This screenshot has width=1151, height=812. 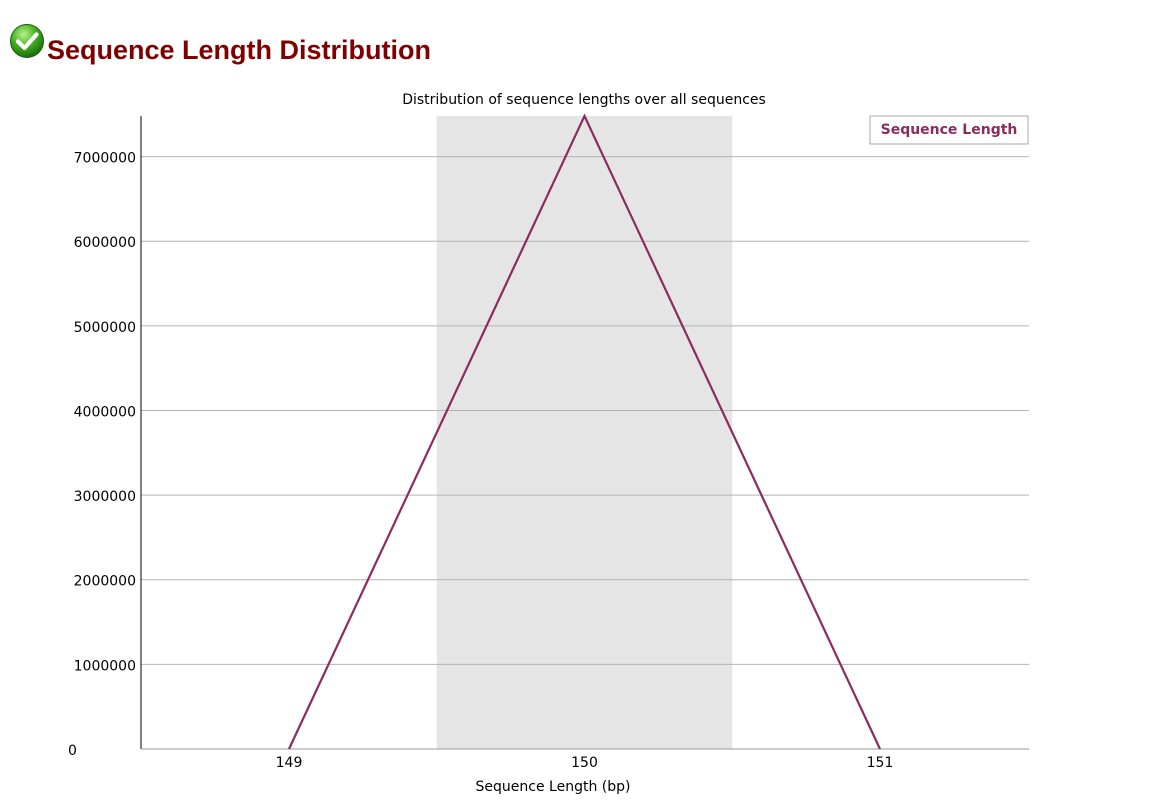 I want to click on x-tick-labels: 149 150 151, so click(x=585, y=763).